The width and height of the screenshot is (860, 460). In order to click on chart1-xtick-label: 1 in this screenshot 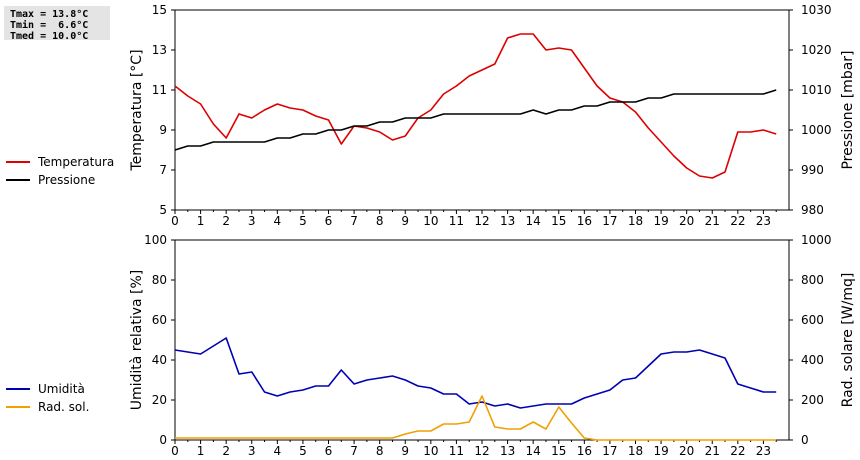, I will do `click(201, 221)`.